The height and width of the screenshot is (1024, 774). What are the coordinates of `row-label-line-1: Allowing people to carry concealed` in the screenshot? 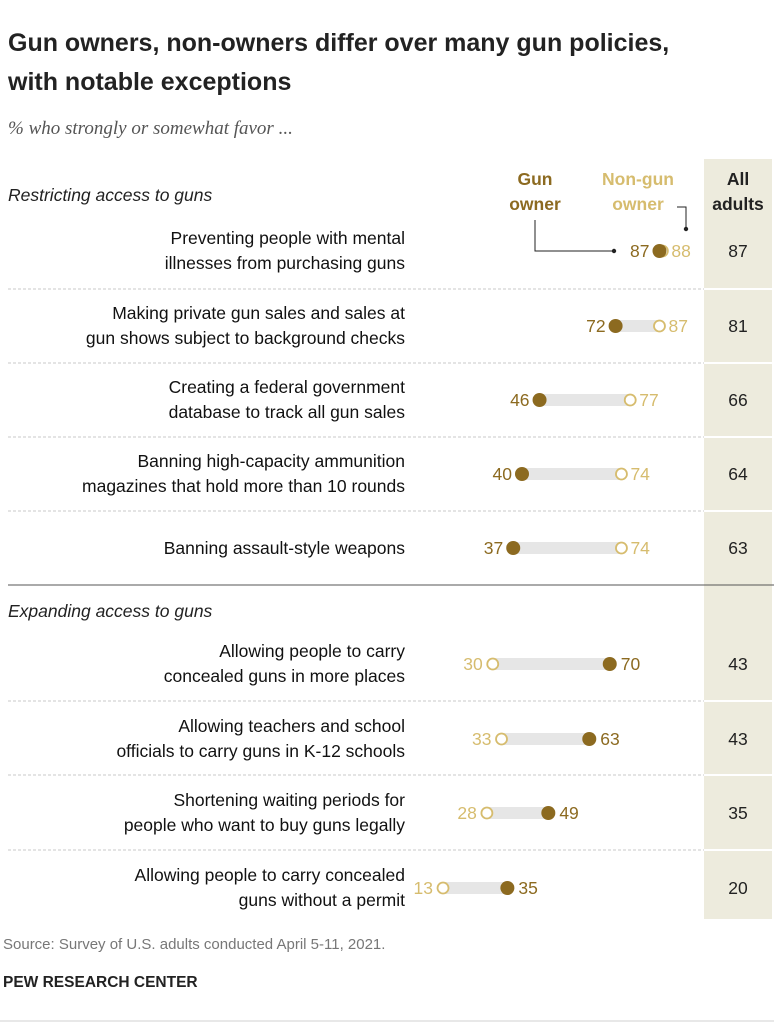 It's located at (270, 875).